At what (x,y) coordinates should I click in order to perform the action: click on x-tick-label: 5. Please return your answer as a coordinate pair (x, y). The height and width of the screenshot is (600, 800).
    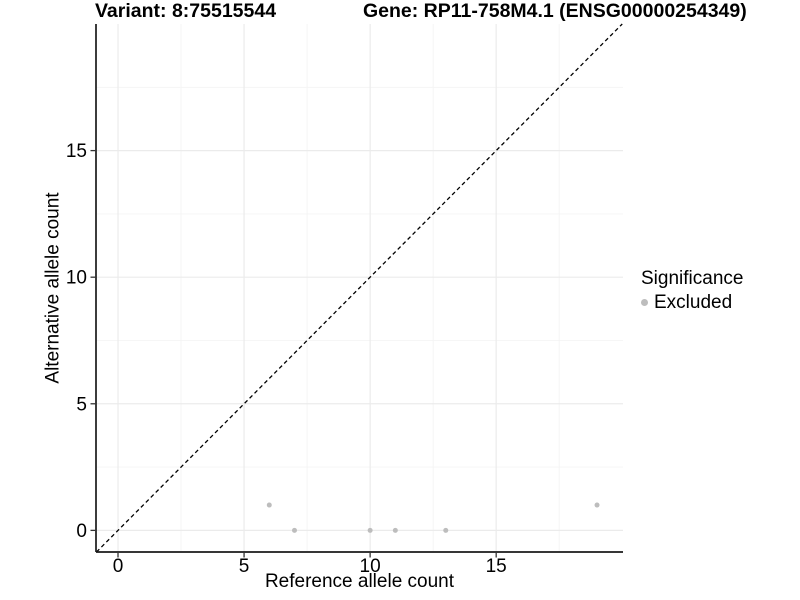
    Looking at the image, I should click on (244, 566).